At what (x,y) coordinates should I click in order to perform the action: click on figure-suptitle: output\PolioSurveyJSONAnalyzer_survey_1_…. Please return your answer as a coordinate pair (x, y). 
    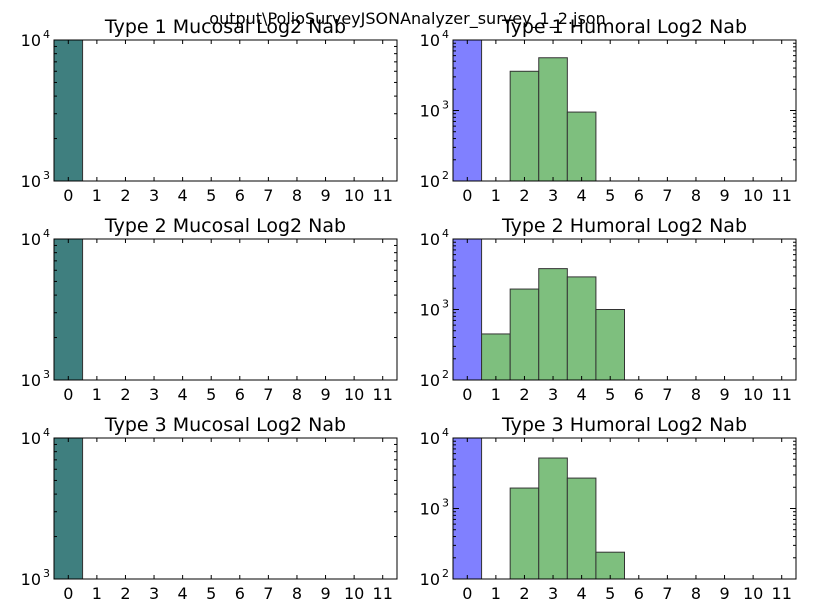
    Looking at the image, I should click on (407, 18).